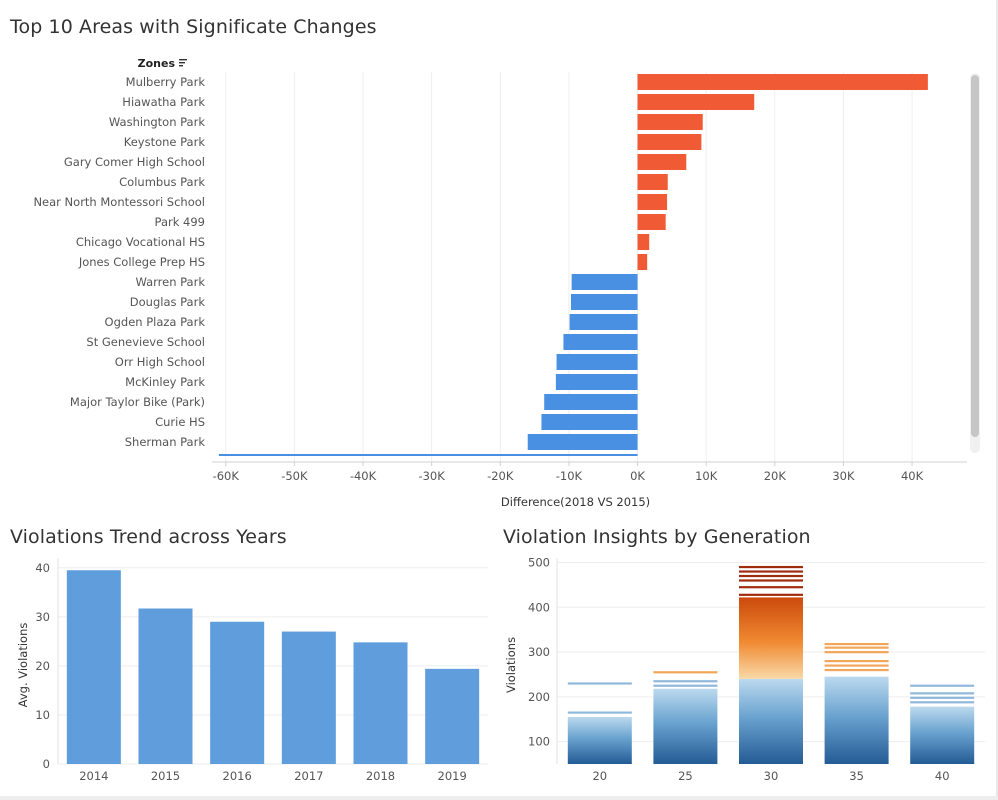 The height and width of the screenshot is (800, 998). I want to click on scrollbar-thumb, so click(975, 256).